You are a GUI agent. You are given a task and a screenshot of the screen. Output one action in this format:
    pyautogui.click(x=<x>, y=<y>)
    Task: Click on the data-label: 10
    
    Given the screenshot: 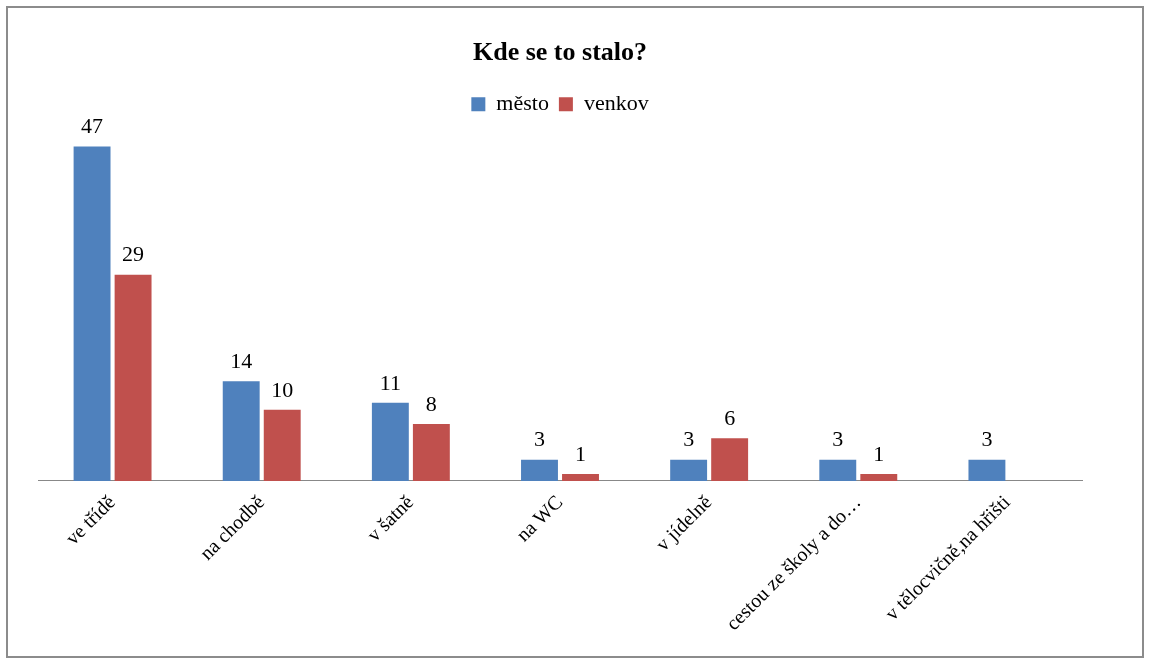 What is the action you would take?
    pyautogui.click(x=282, y=389)
    